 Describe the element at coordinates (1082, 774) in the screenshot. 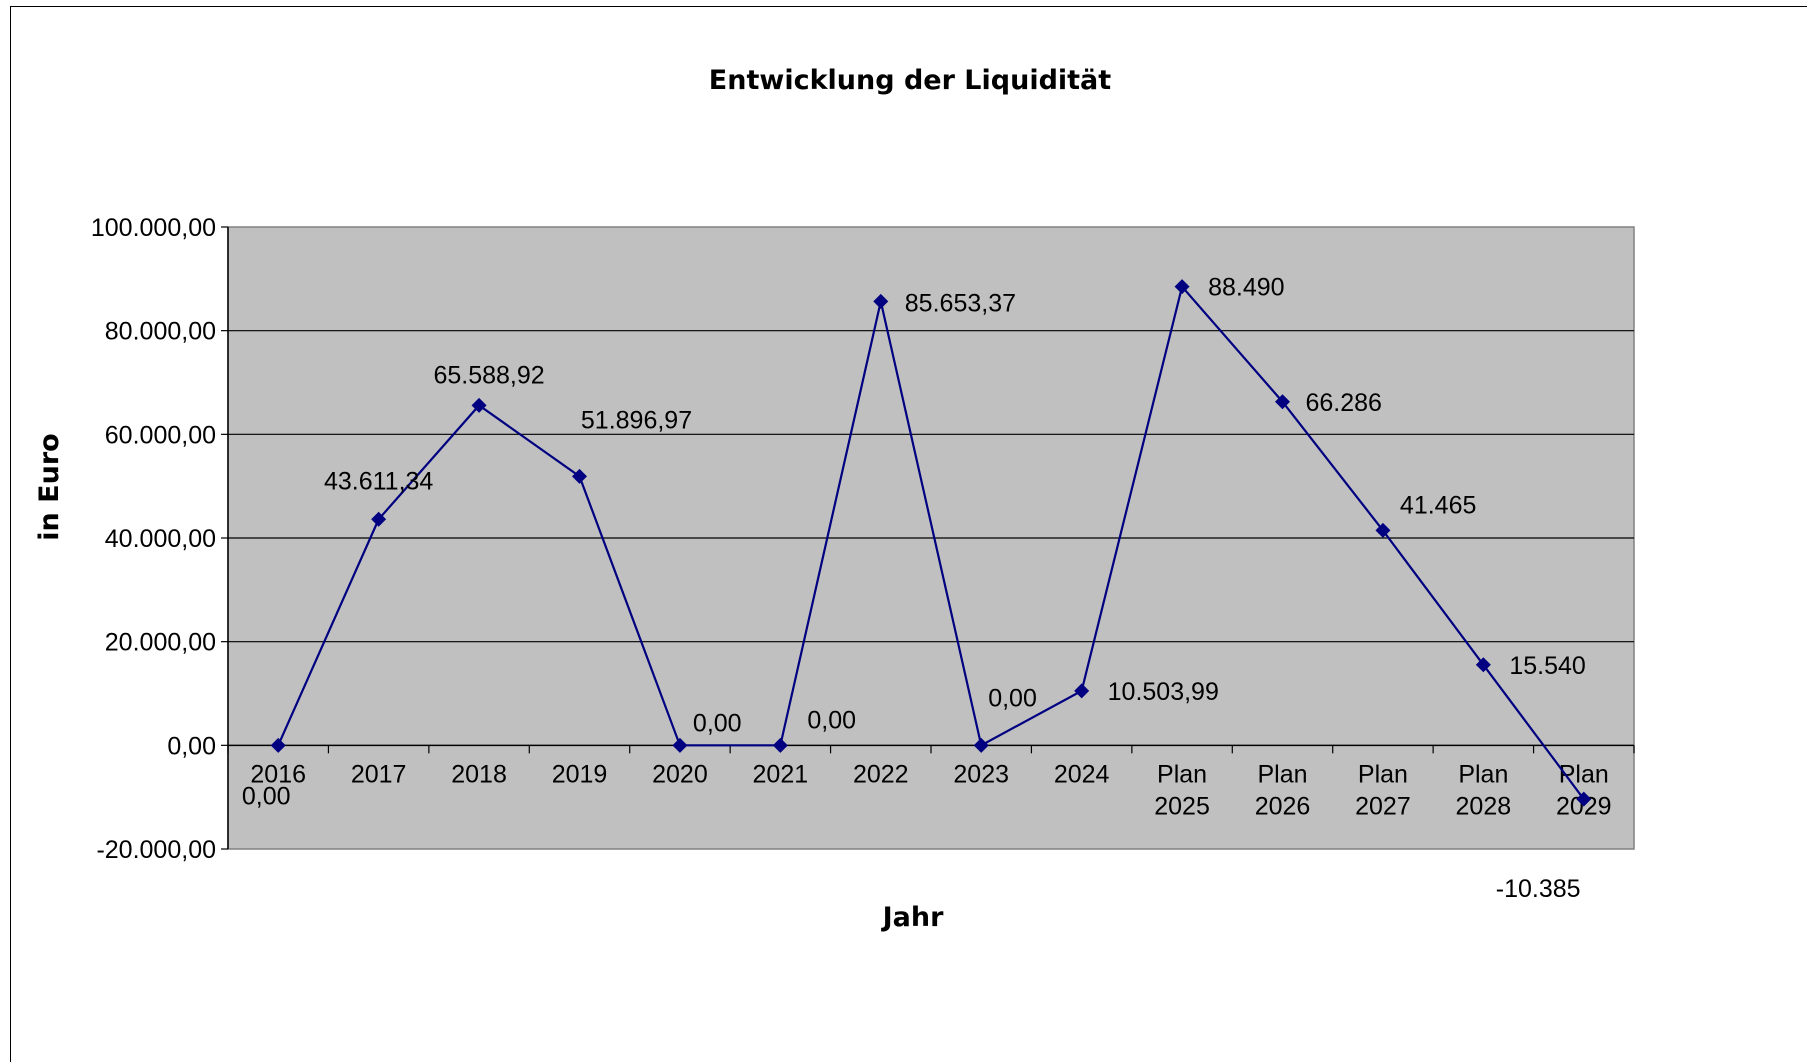

I see `x-tick-label: 2024` at that location.